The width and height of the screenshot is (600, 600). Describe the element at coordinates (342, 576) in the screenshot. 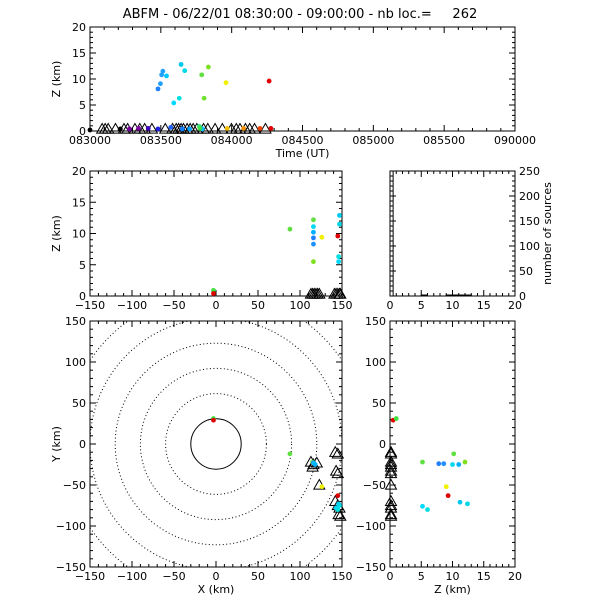

I see `plan-x-xtick-label: 150` at that location.